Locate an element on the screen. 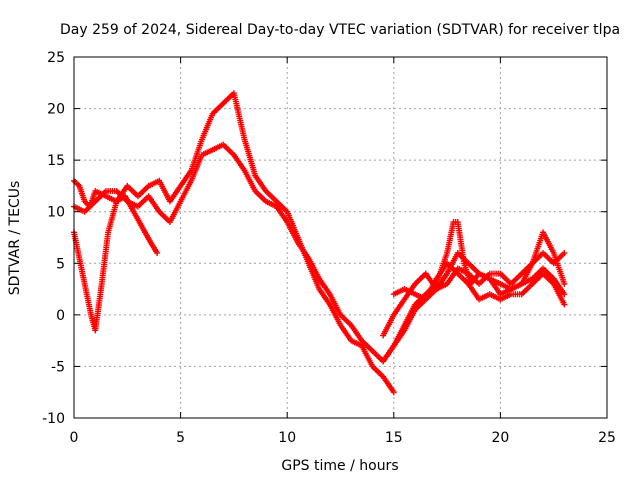 This screenshot has height=480, width=640. x-tick-label: 10 is located at coordinates (287, 438).